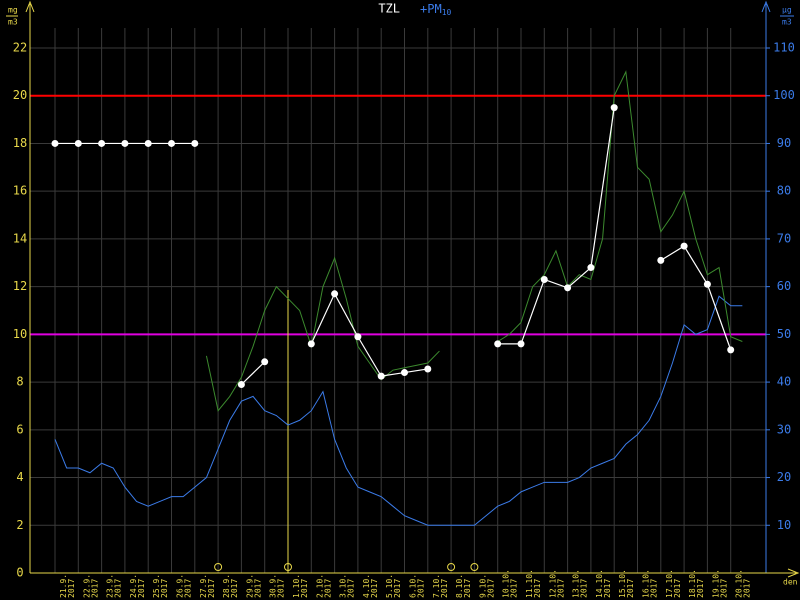 The image size is (800, 600). Describe the element at coordinates (136, 586) in the screenshot. I see `x-tick-label: 24.9.2017` at that location.